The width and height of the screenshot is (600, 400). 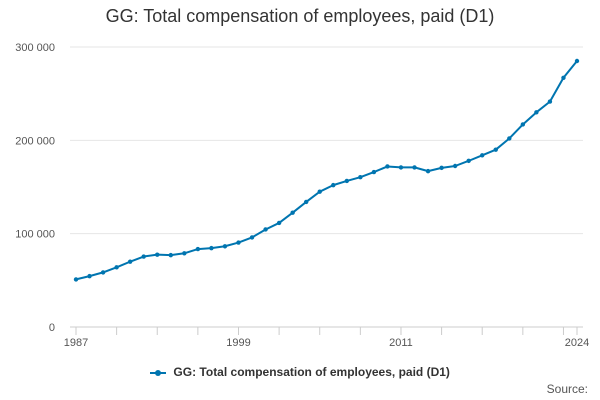 What do you see at coordinates (35, 235) in the screenshot?
I see `y-tick-label: 100 000` at bounding box center [35, 235].